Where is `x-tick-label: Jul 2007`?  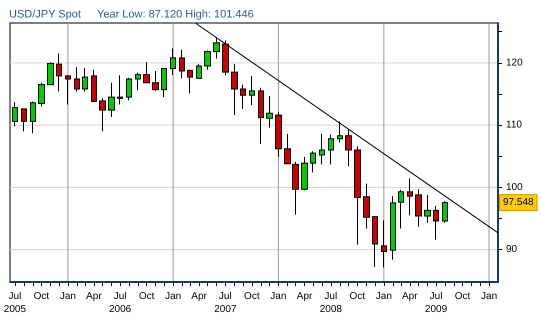 x-tick-label: Jul 2007 is located at coordinates (225, 303).